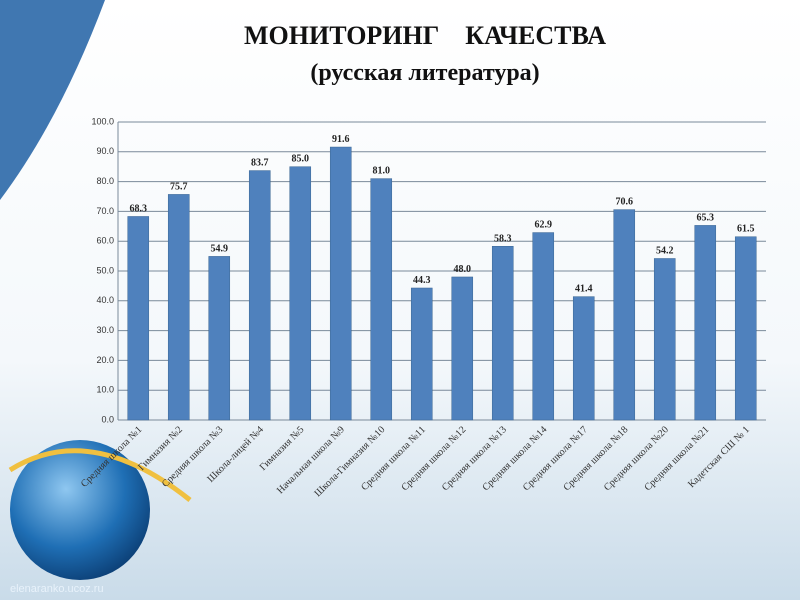 The width and height of the screenshot is (800, 600). Describe the element at coordinates (52, 100) in the screenshot. I see `corner-swoosh` at that location.